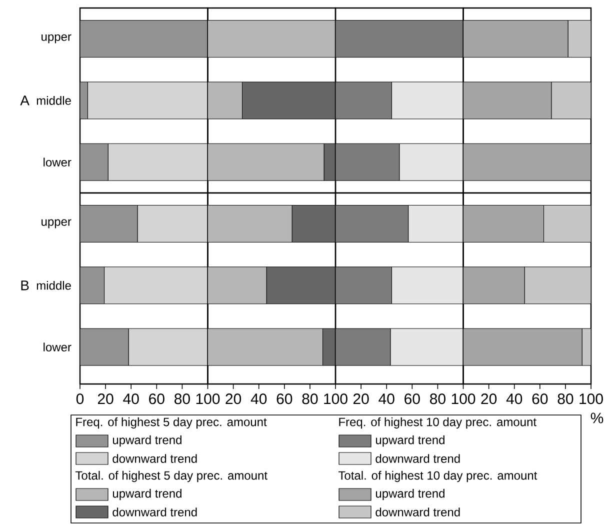 This screenshot has height=525, width=605. What do you see at coordinates (437, 423) in the screenshot?
I see `legend-title: Freq. of highest 10 day prec. amount` at bounding box center [437, 423].